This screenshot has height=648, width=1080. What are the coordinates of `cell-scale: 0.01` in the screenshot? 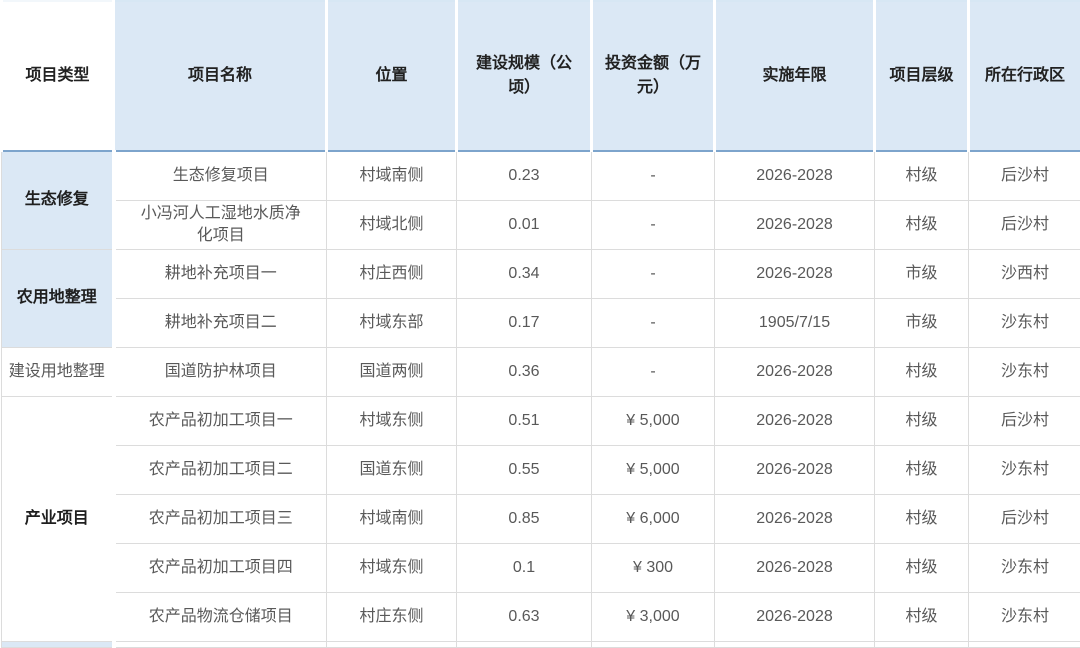 It's located at (524, 224).